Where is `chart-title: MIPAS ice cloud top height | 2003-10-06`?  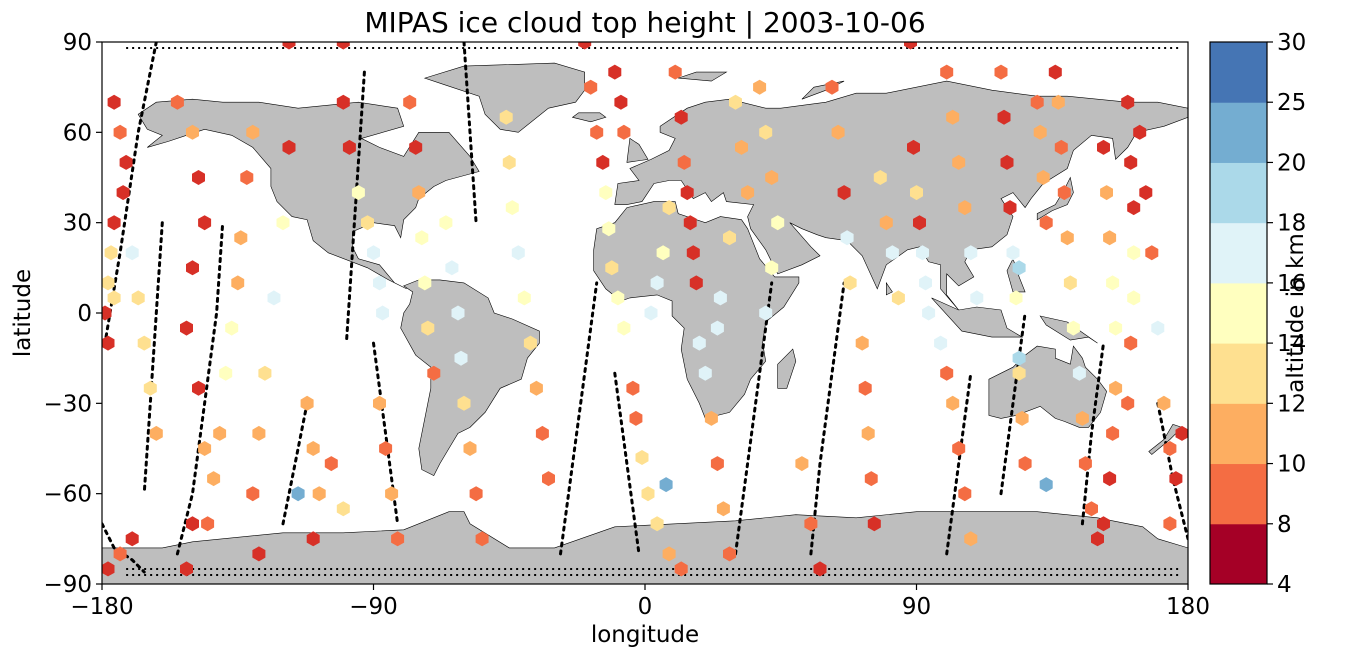
chart-title: MIPAS ice cloud top height | 2003-10-06 is located at coordinates (644, 22).